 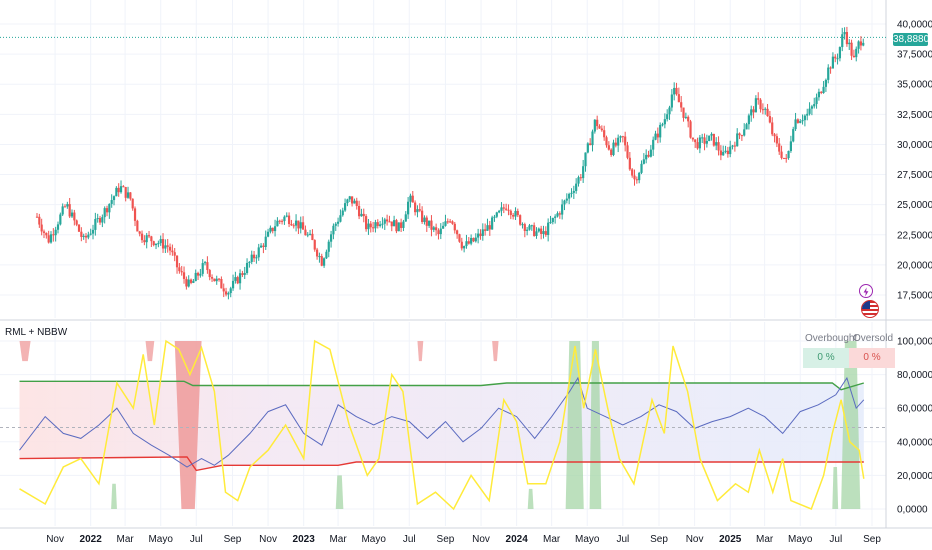 What do you see at coordinates (914, 85) in the screenshot?
I see `price-axis-label: 35,0000` at bounding box center [914, 85].